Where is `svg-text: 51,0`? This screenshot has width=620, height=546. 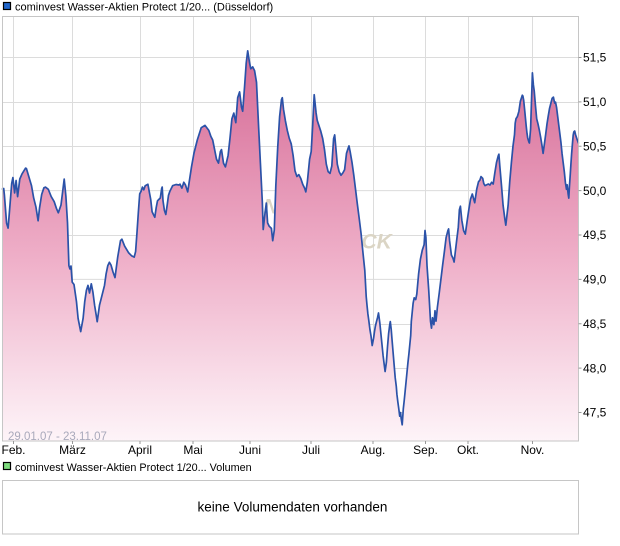
svg-text: 51,0 is located at coordinates (595, 102).